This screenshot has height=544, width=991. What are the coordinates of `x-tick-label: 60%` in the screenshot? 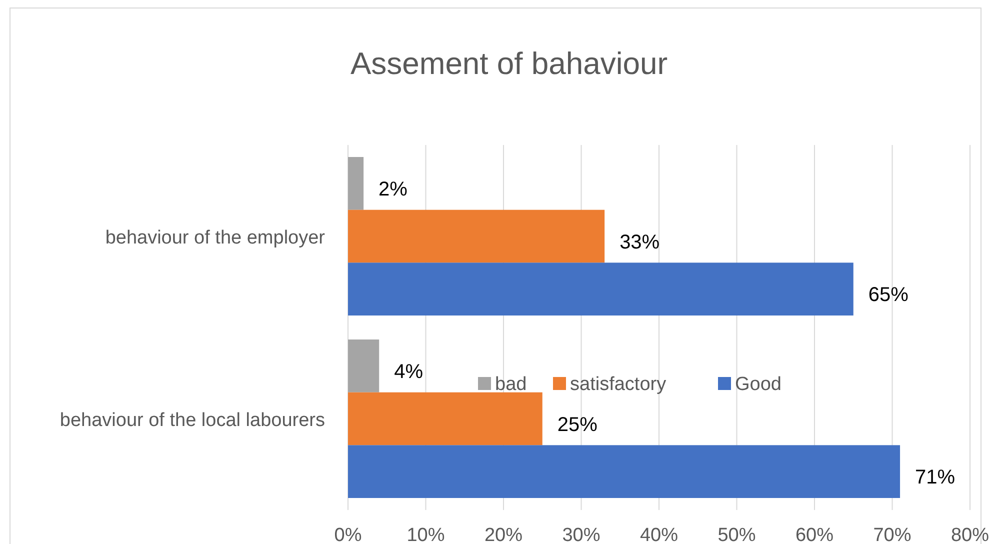 It's located at (814, 534).